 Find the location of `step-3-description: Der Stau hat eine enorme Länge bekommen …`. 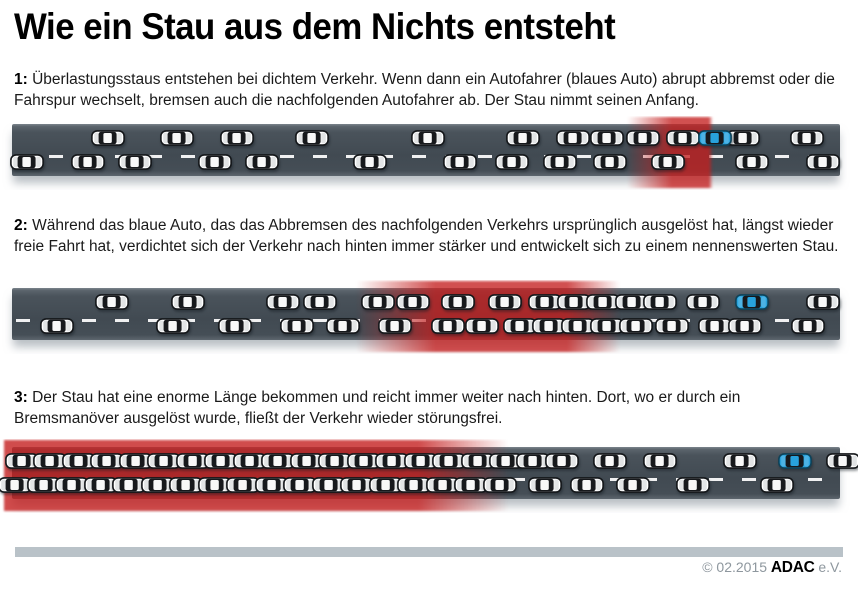

step-3-description: Der Stau hat eine enorme Länge bekommen … is located at coordinates (377, 408).